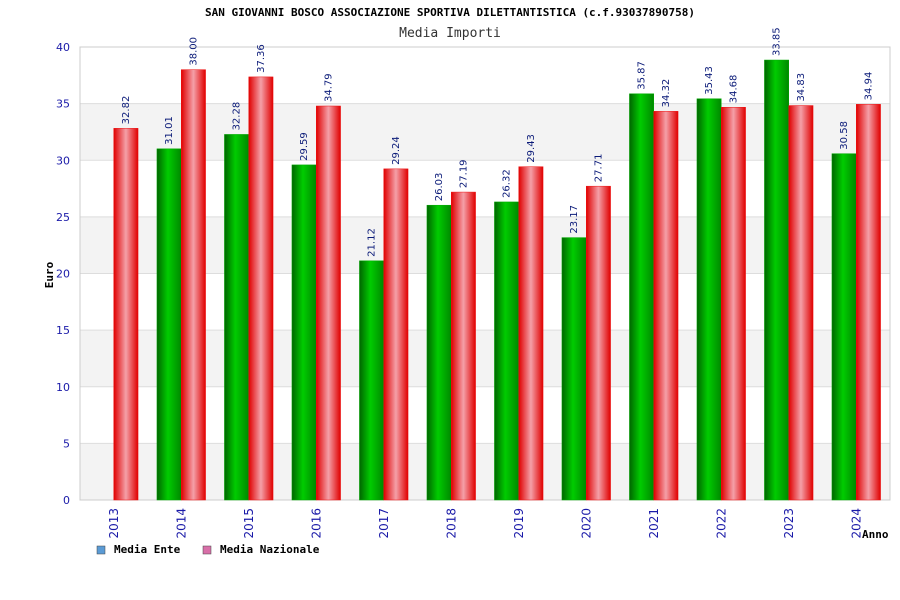 Image resolution: width=900 pixels, height=600 pixels. I want to click on data-label: 37.36, so click(261, 58).